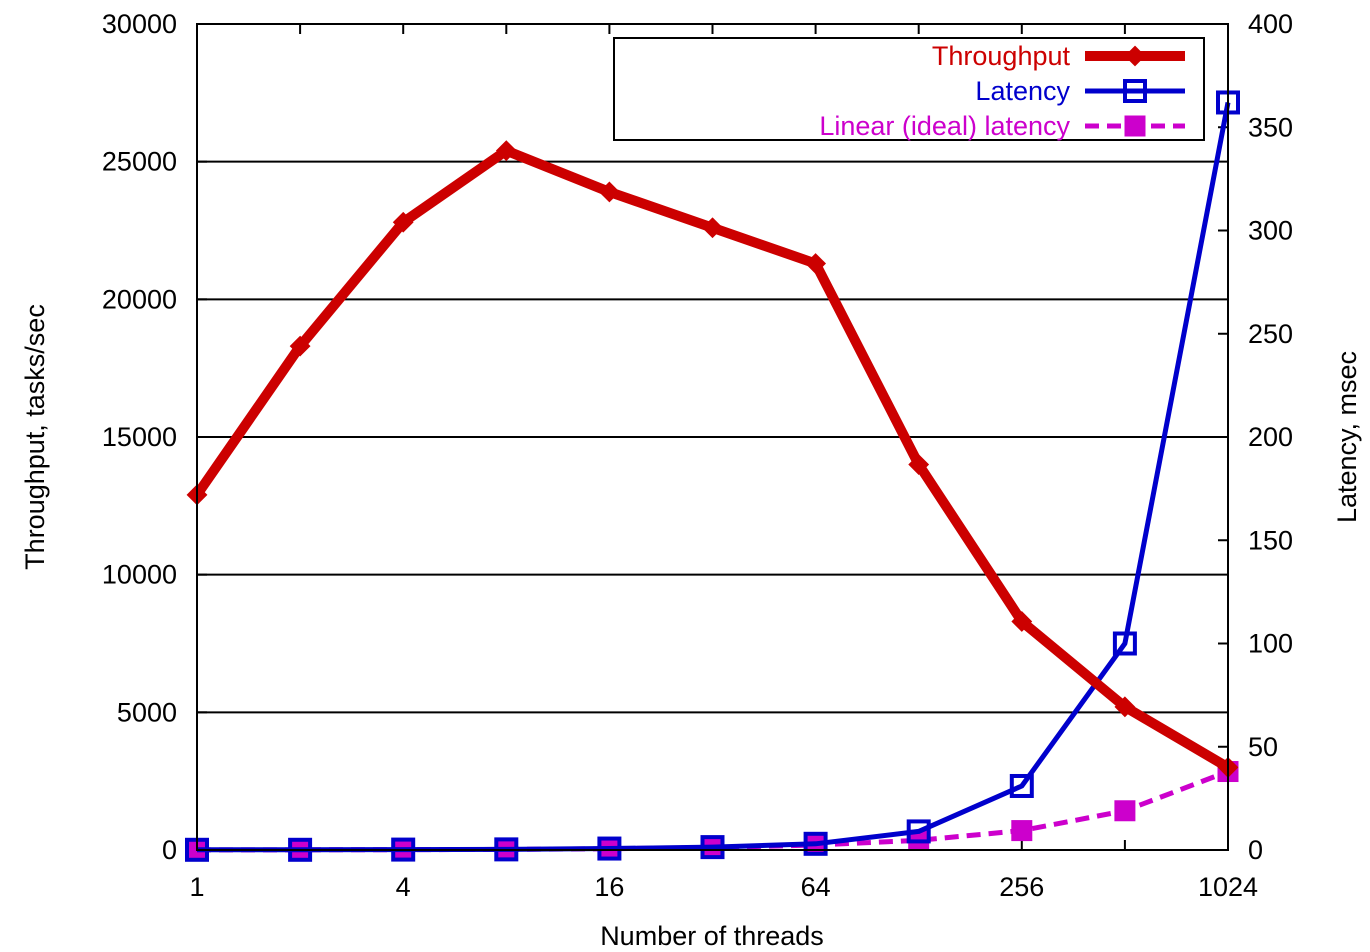  What do you see at coordinates (35, 437) in the screenshot?
I see `y-axis-title: Throughput, tasks/sec` at bounding box center [35, 437].